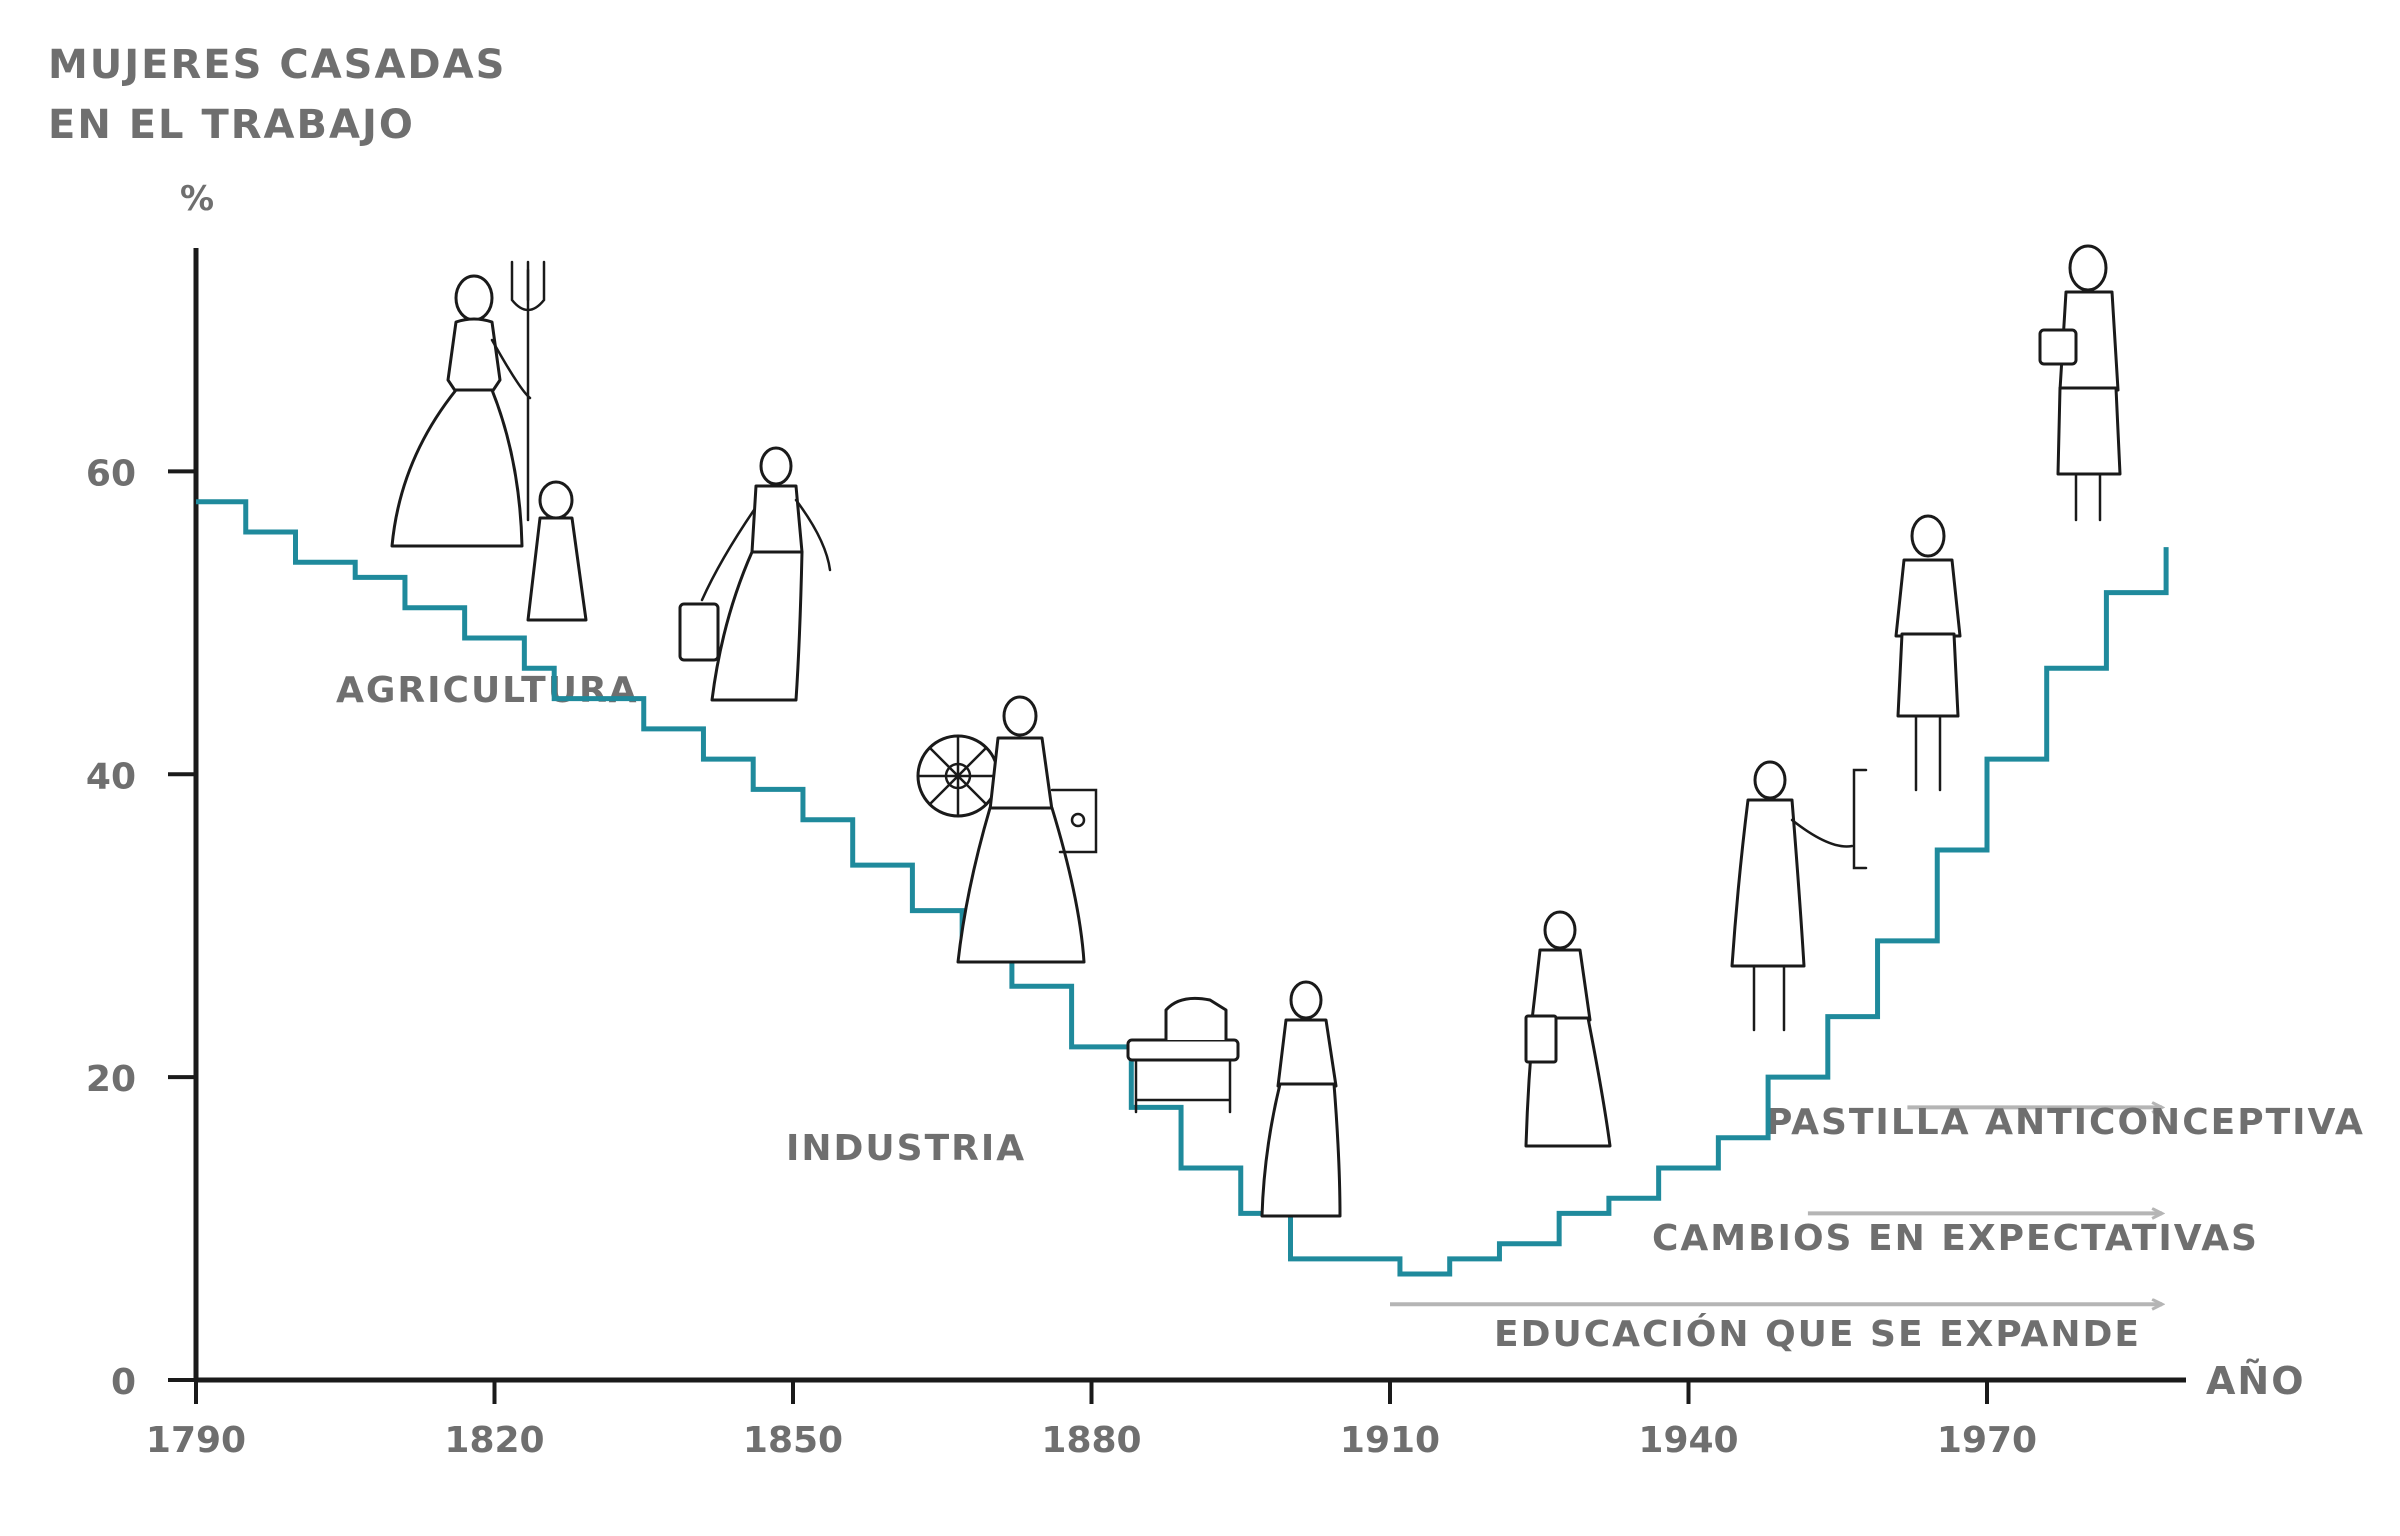 The height and width of the screenshot is (1536, 2400). What do you see at coordinates (1301, 1099) in the screenshot?
I see `woman-seamstress-icon` at bounding box center [1301, 1099].